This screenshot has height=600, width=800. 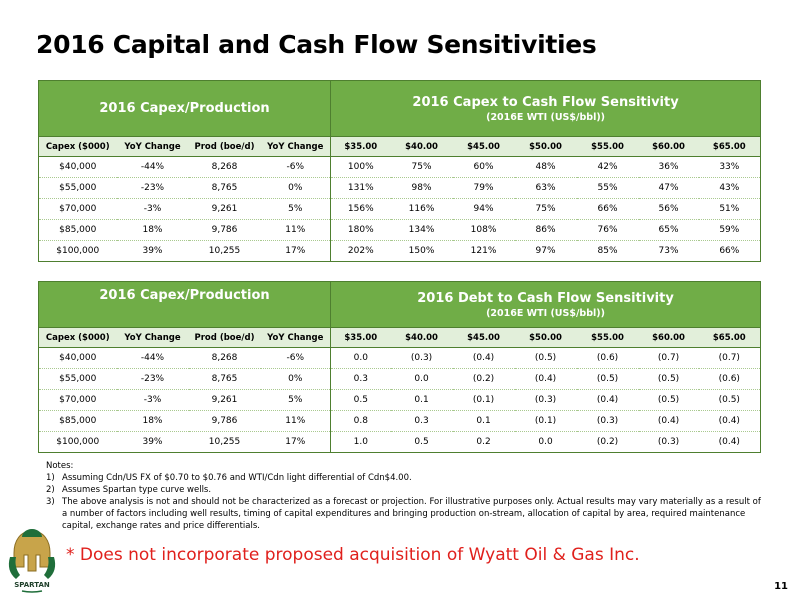 I want to click on table-cell: 108%, so click(x=483, y=230).